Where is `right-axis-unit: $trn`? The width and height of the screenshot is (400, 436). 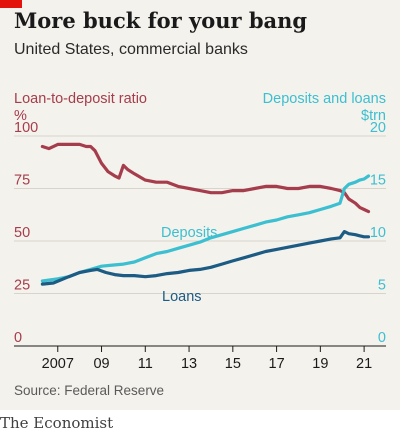
right-axis-unit: $trn is located at coordinates (373, 116).